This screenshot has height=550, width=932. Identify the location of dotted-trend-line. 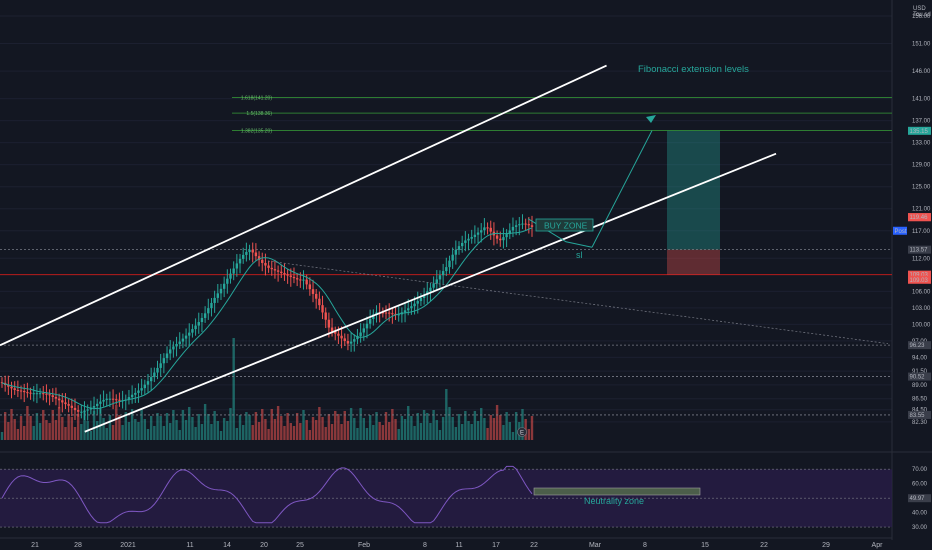
(578, 302).